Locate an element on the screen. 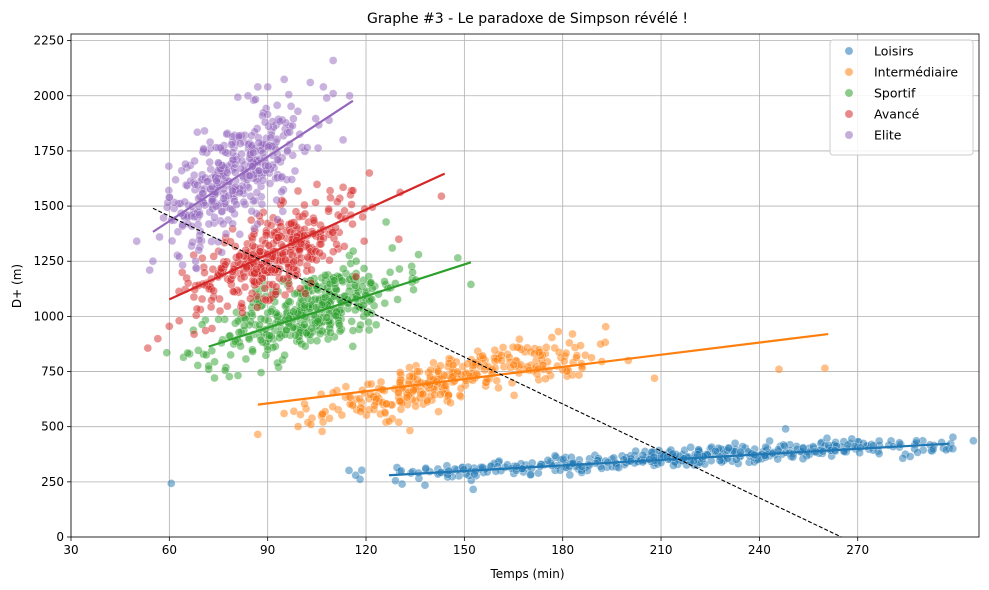 The image size is (989, 590). x-tick-label: 180 is located at coordinates (562, 550).